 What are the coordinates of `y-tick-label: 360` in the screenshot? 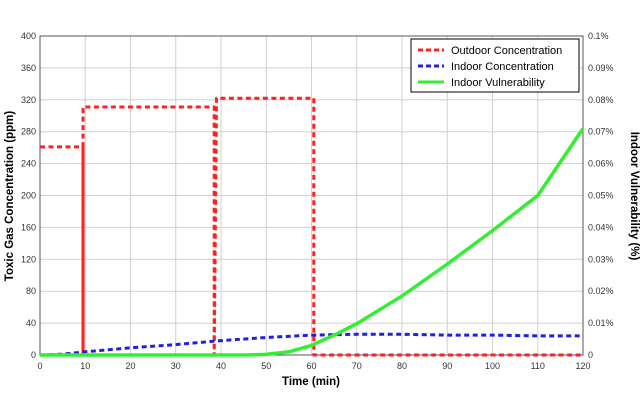 It's located at (28, 68).